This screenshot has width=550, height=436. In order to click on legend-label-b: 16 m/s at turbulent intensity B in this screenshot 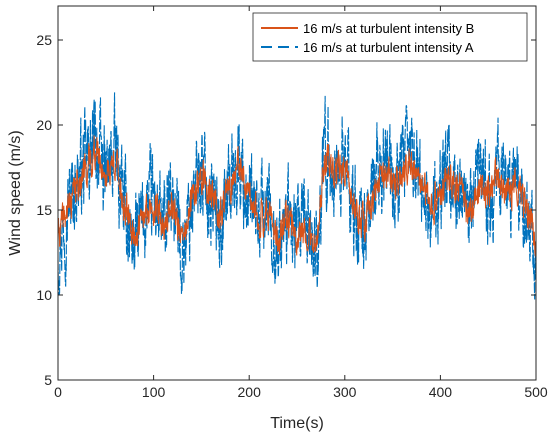, I will do `click(388, 28)`.